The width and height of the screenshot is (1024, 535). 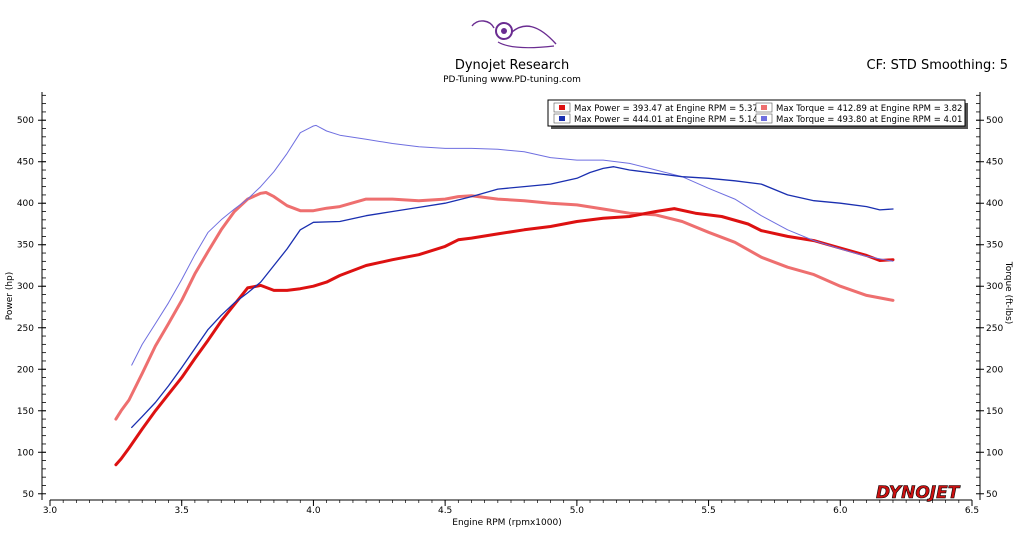 What do you see at coordinates (25, 163) in the screenshot?
I see `y-tick-label: 450` at bounding box center [25, 163].